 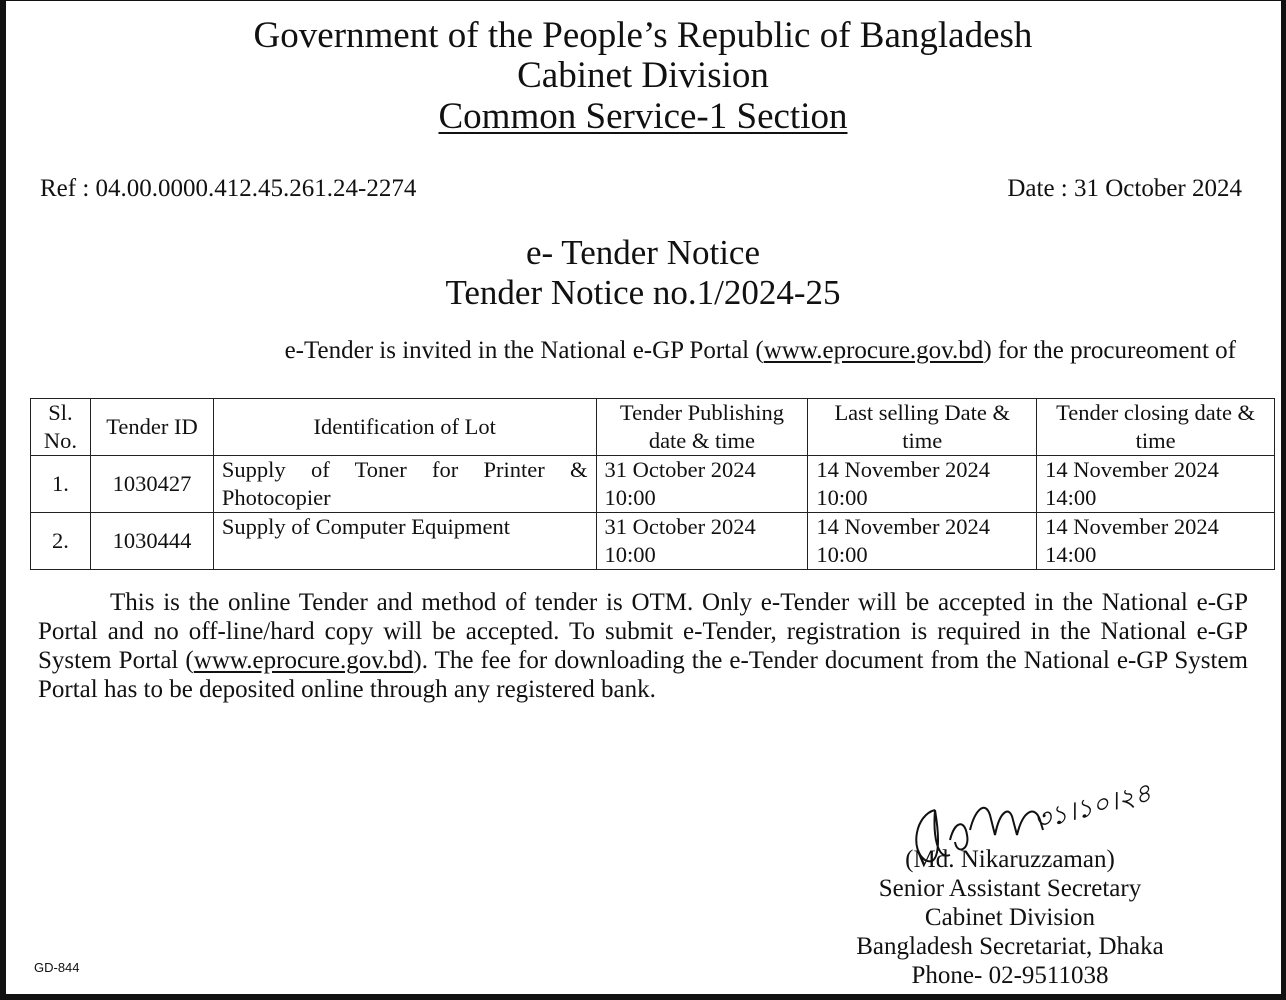 What do you see at coordinates (1010, 859) in the screenshot?
I see `signatory-name: (Md. Nikaruzzaman)` at bounding box center [1010, 859].